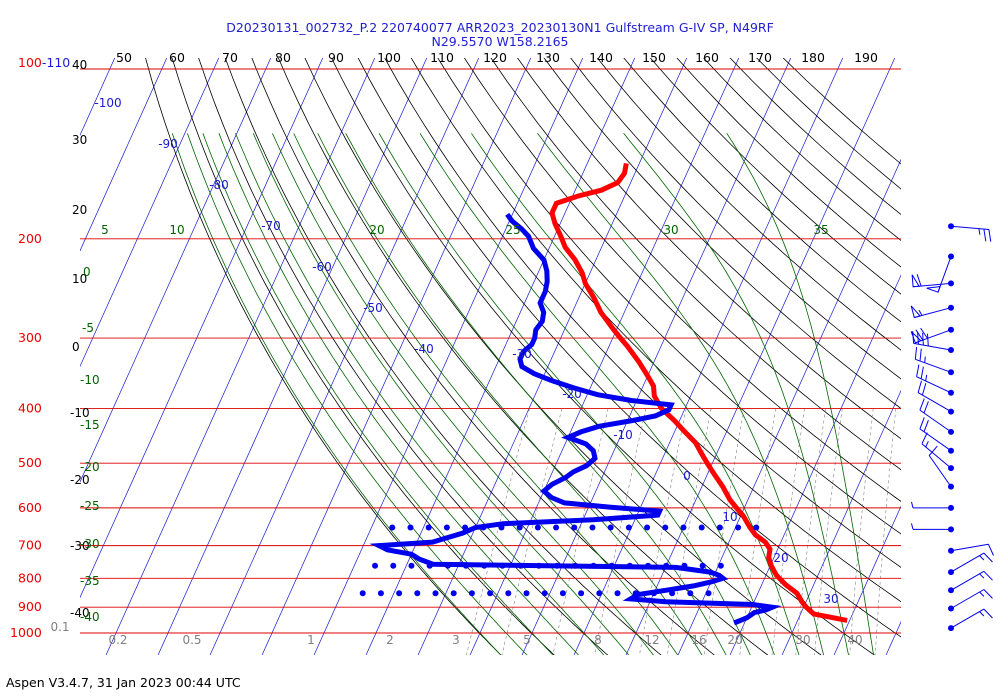 The height and width of the screenshot is (700, 1000). Describe the element at coordinates (283, 57) in the screenshot. I see `theta-label: 80` at that location.